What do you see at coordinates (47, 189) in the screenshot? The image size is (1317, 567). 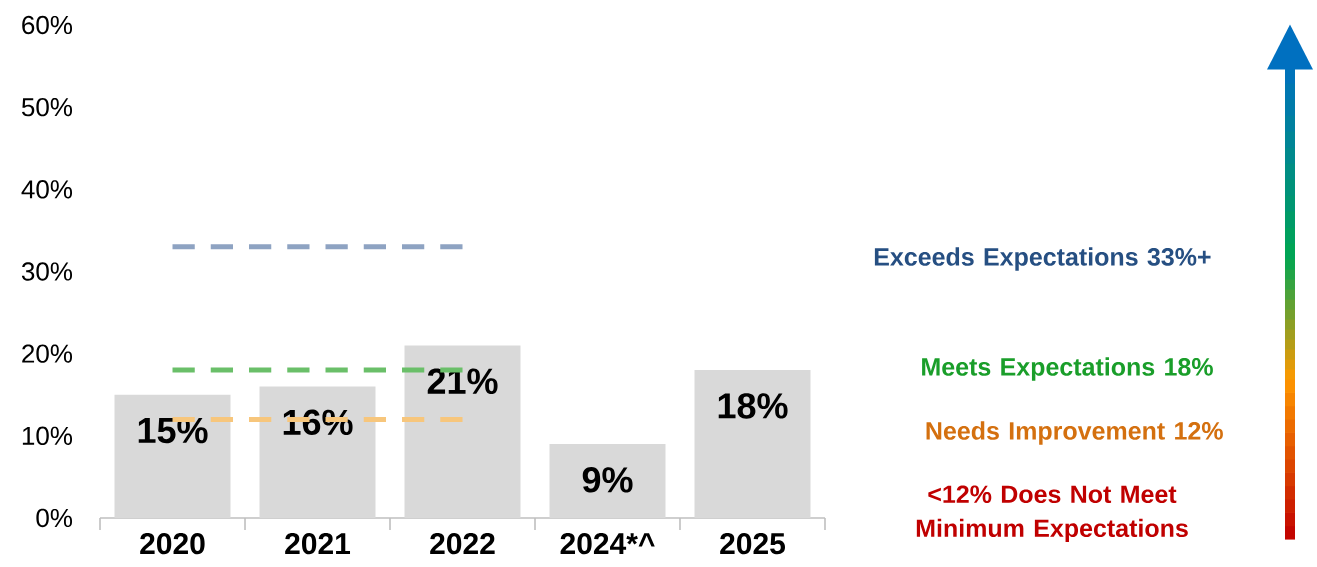 I see `y-tick-label: 40%` at bounding box center [47, 189].